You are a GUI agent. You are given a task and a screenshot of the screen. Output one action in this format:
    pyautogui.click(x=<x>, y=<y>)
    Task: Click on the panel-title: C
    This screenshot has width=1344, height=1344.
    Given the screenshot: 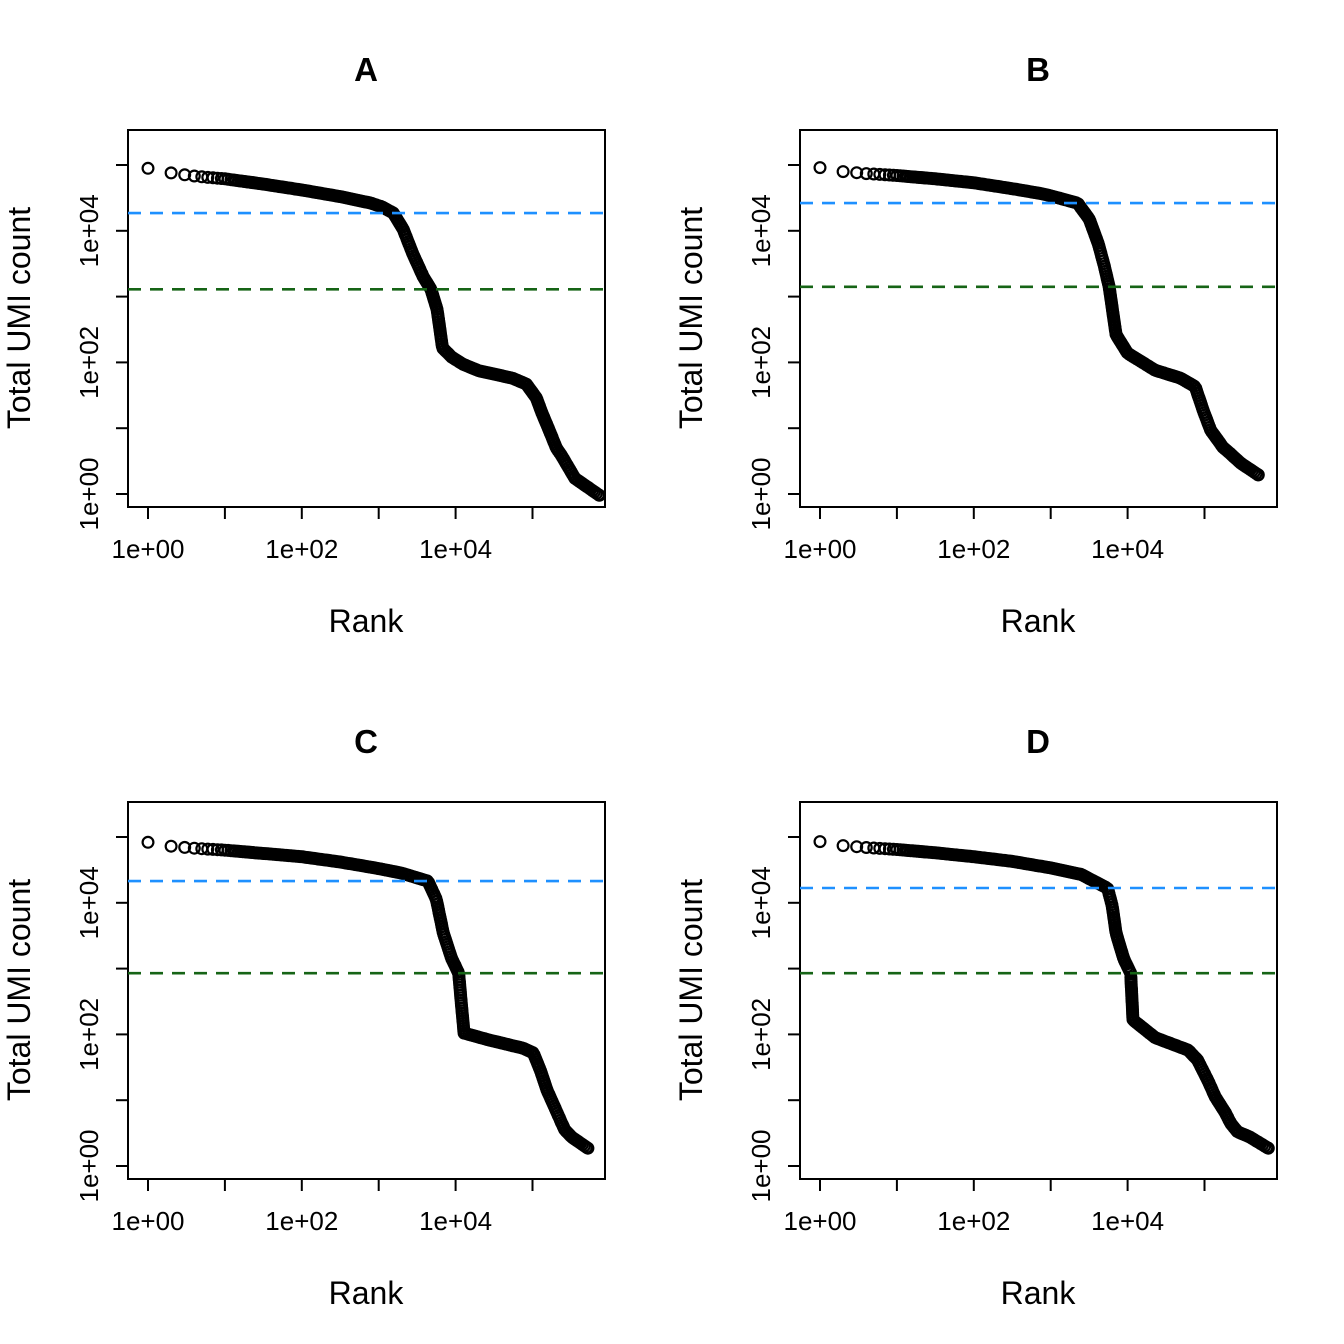 What is the action you would take?
    pyautogui.click(x=366, y=741)
    